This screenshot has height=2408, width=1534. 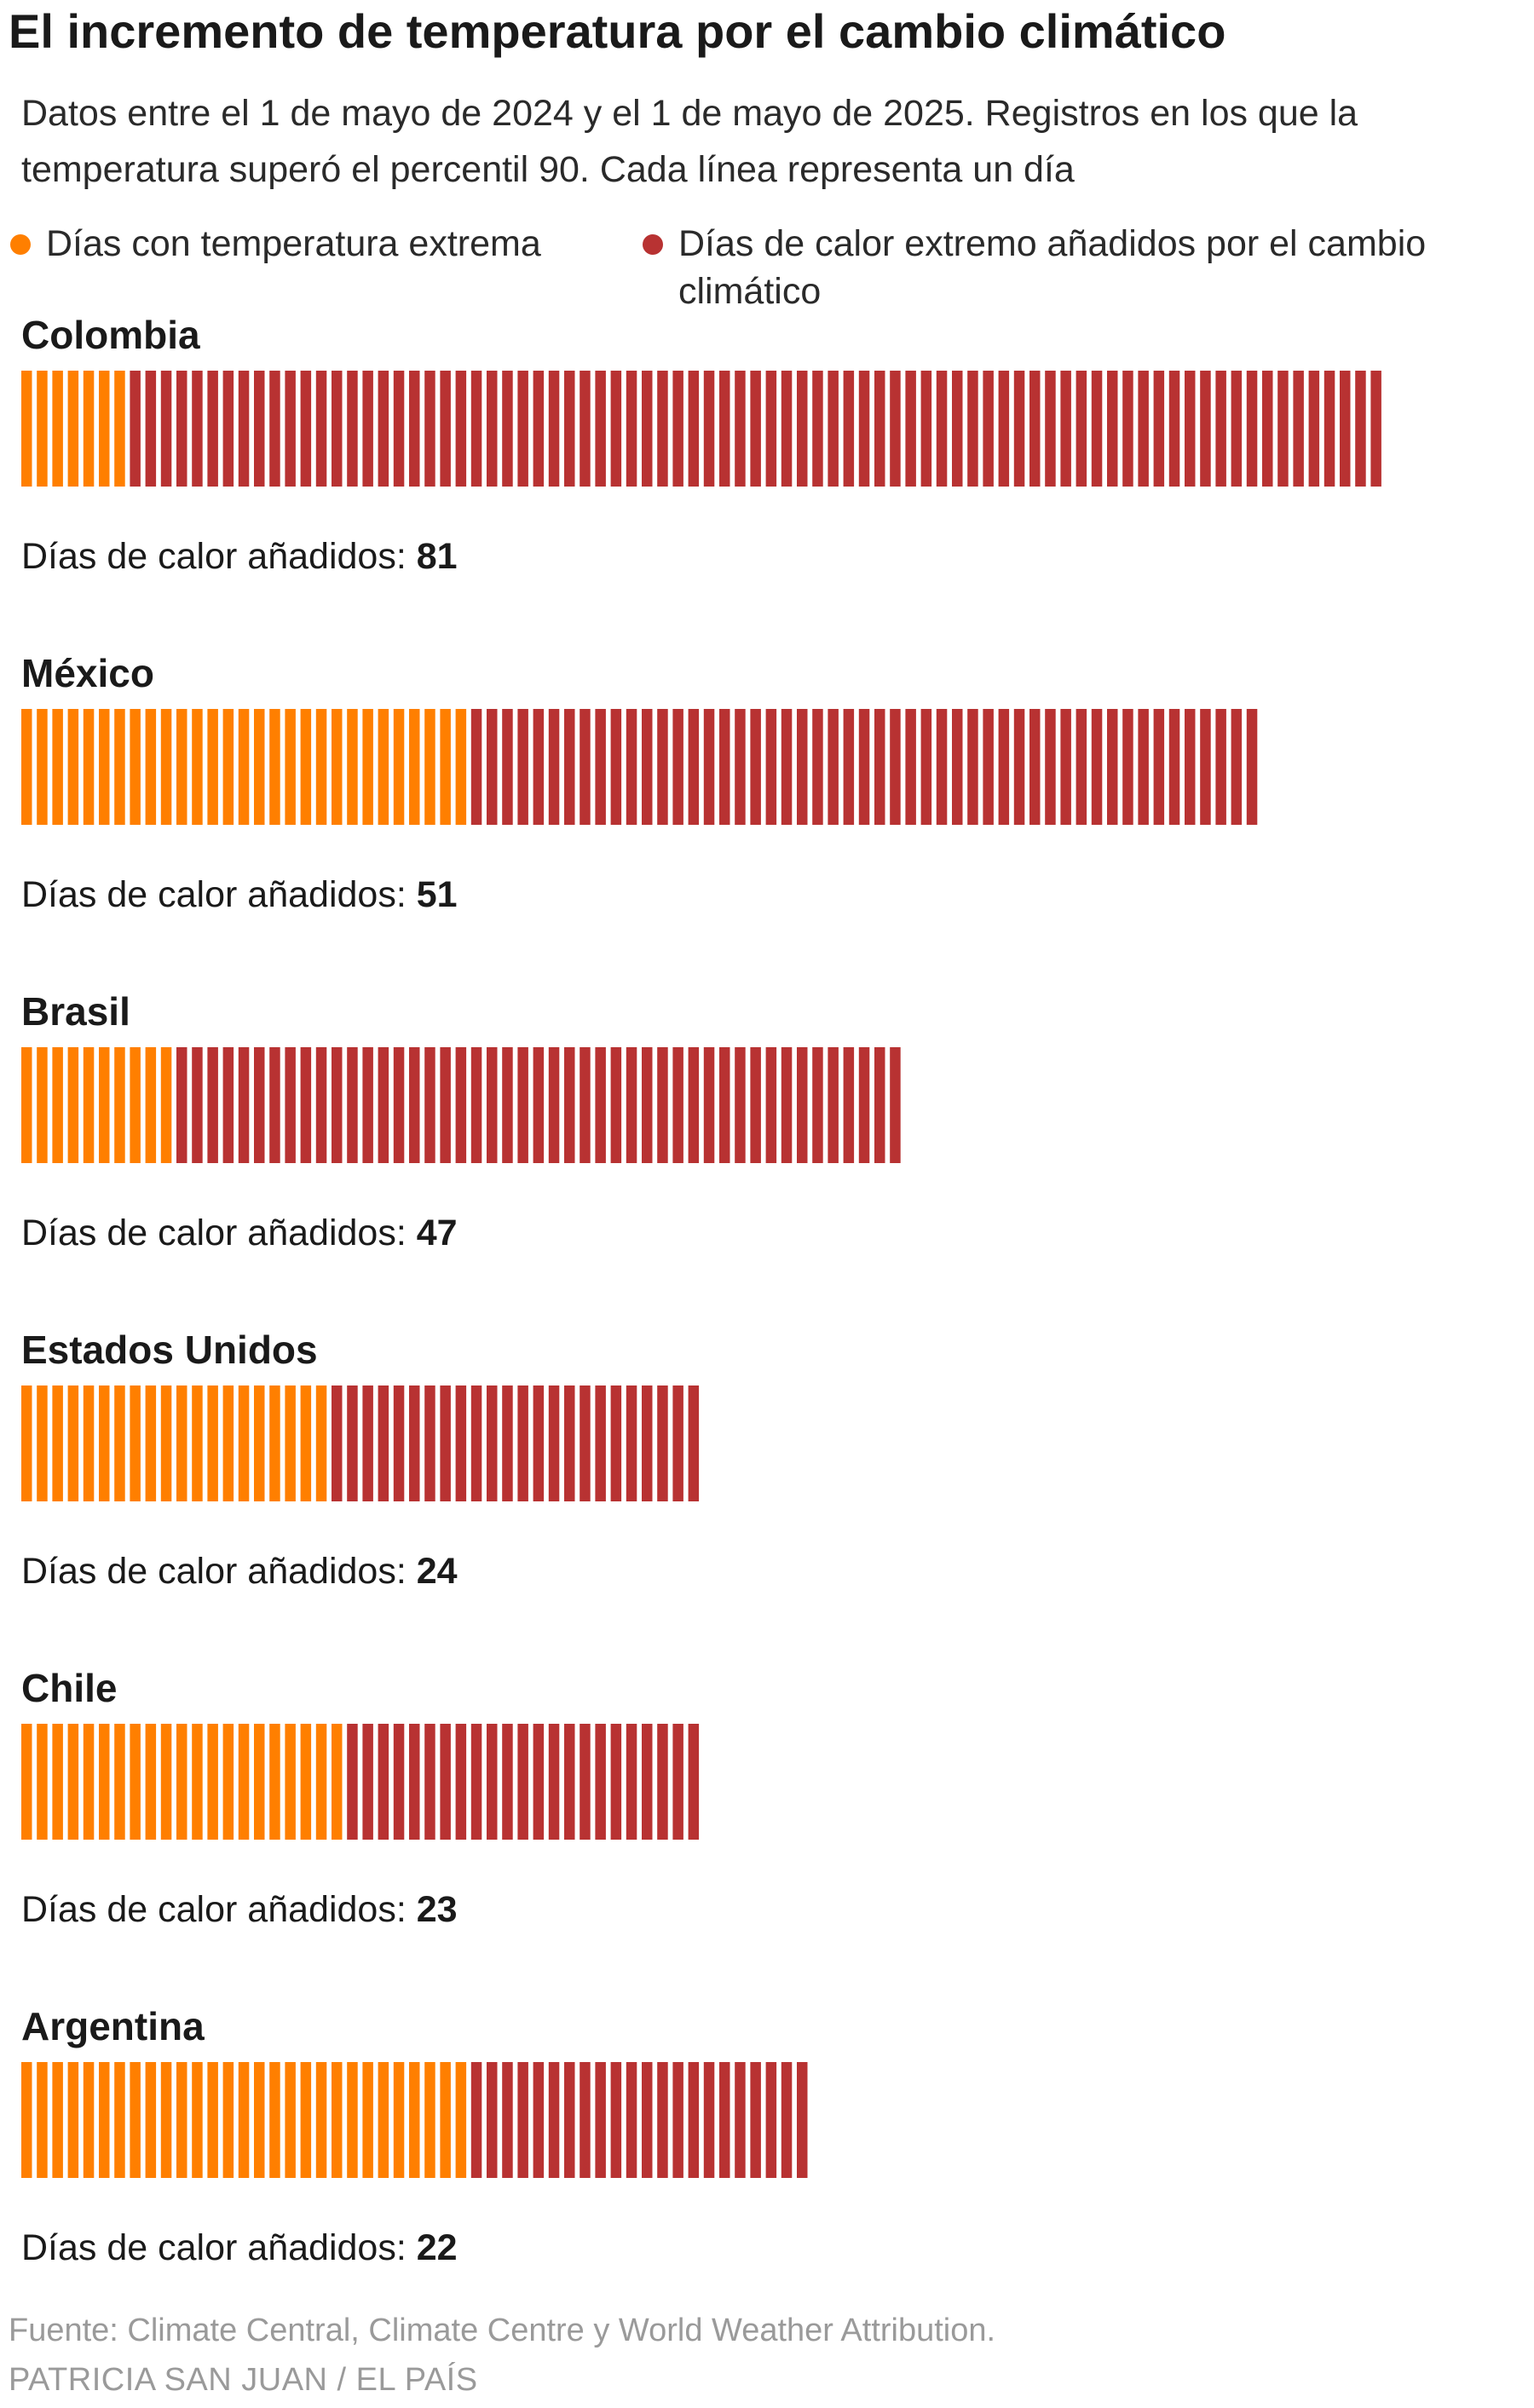 I want to click on country-label: Argentina, so click(x=113, y=2026).